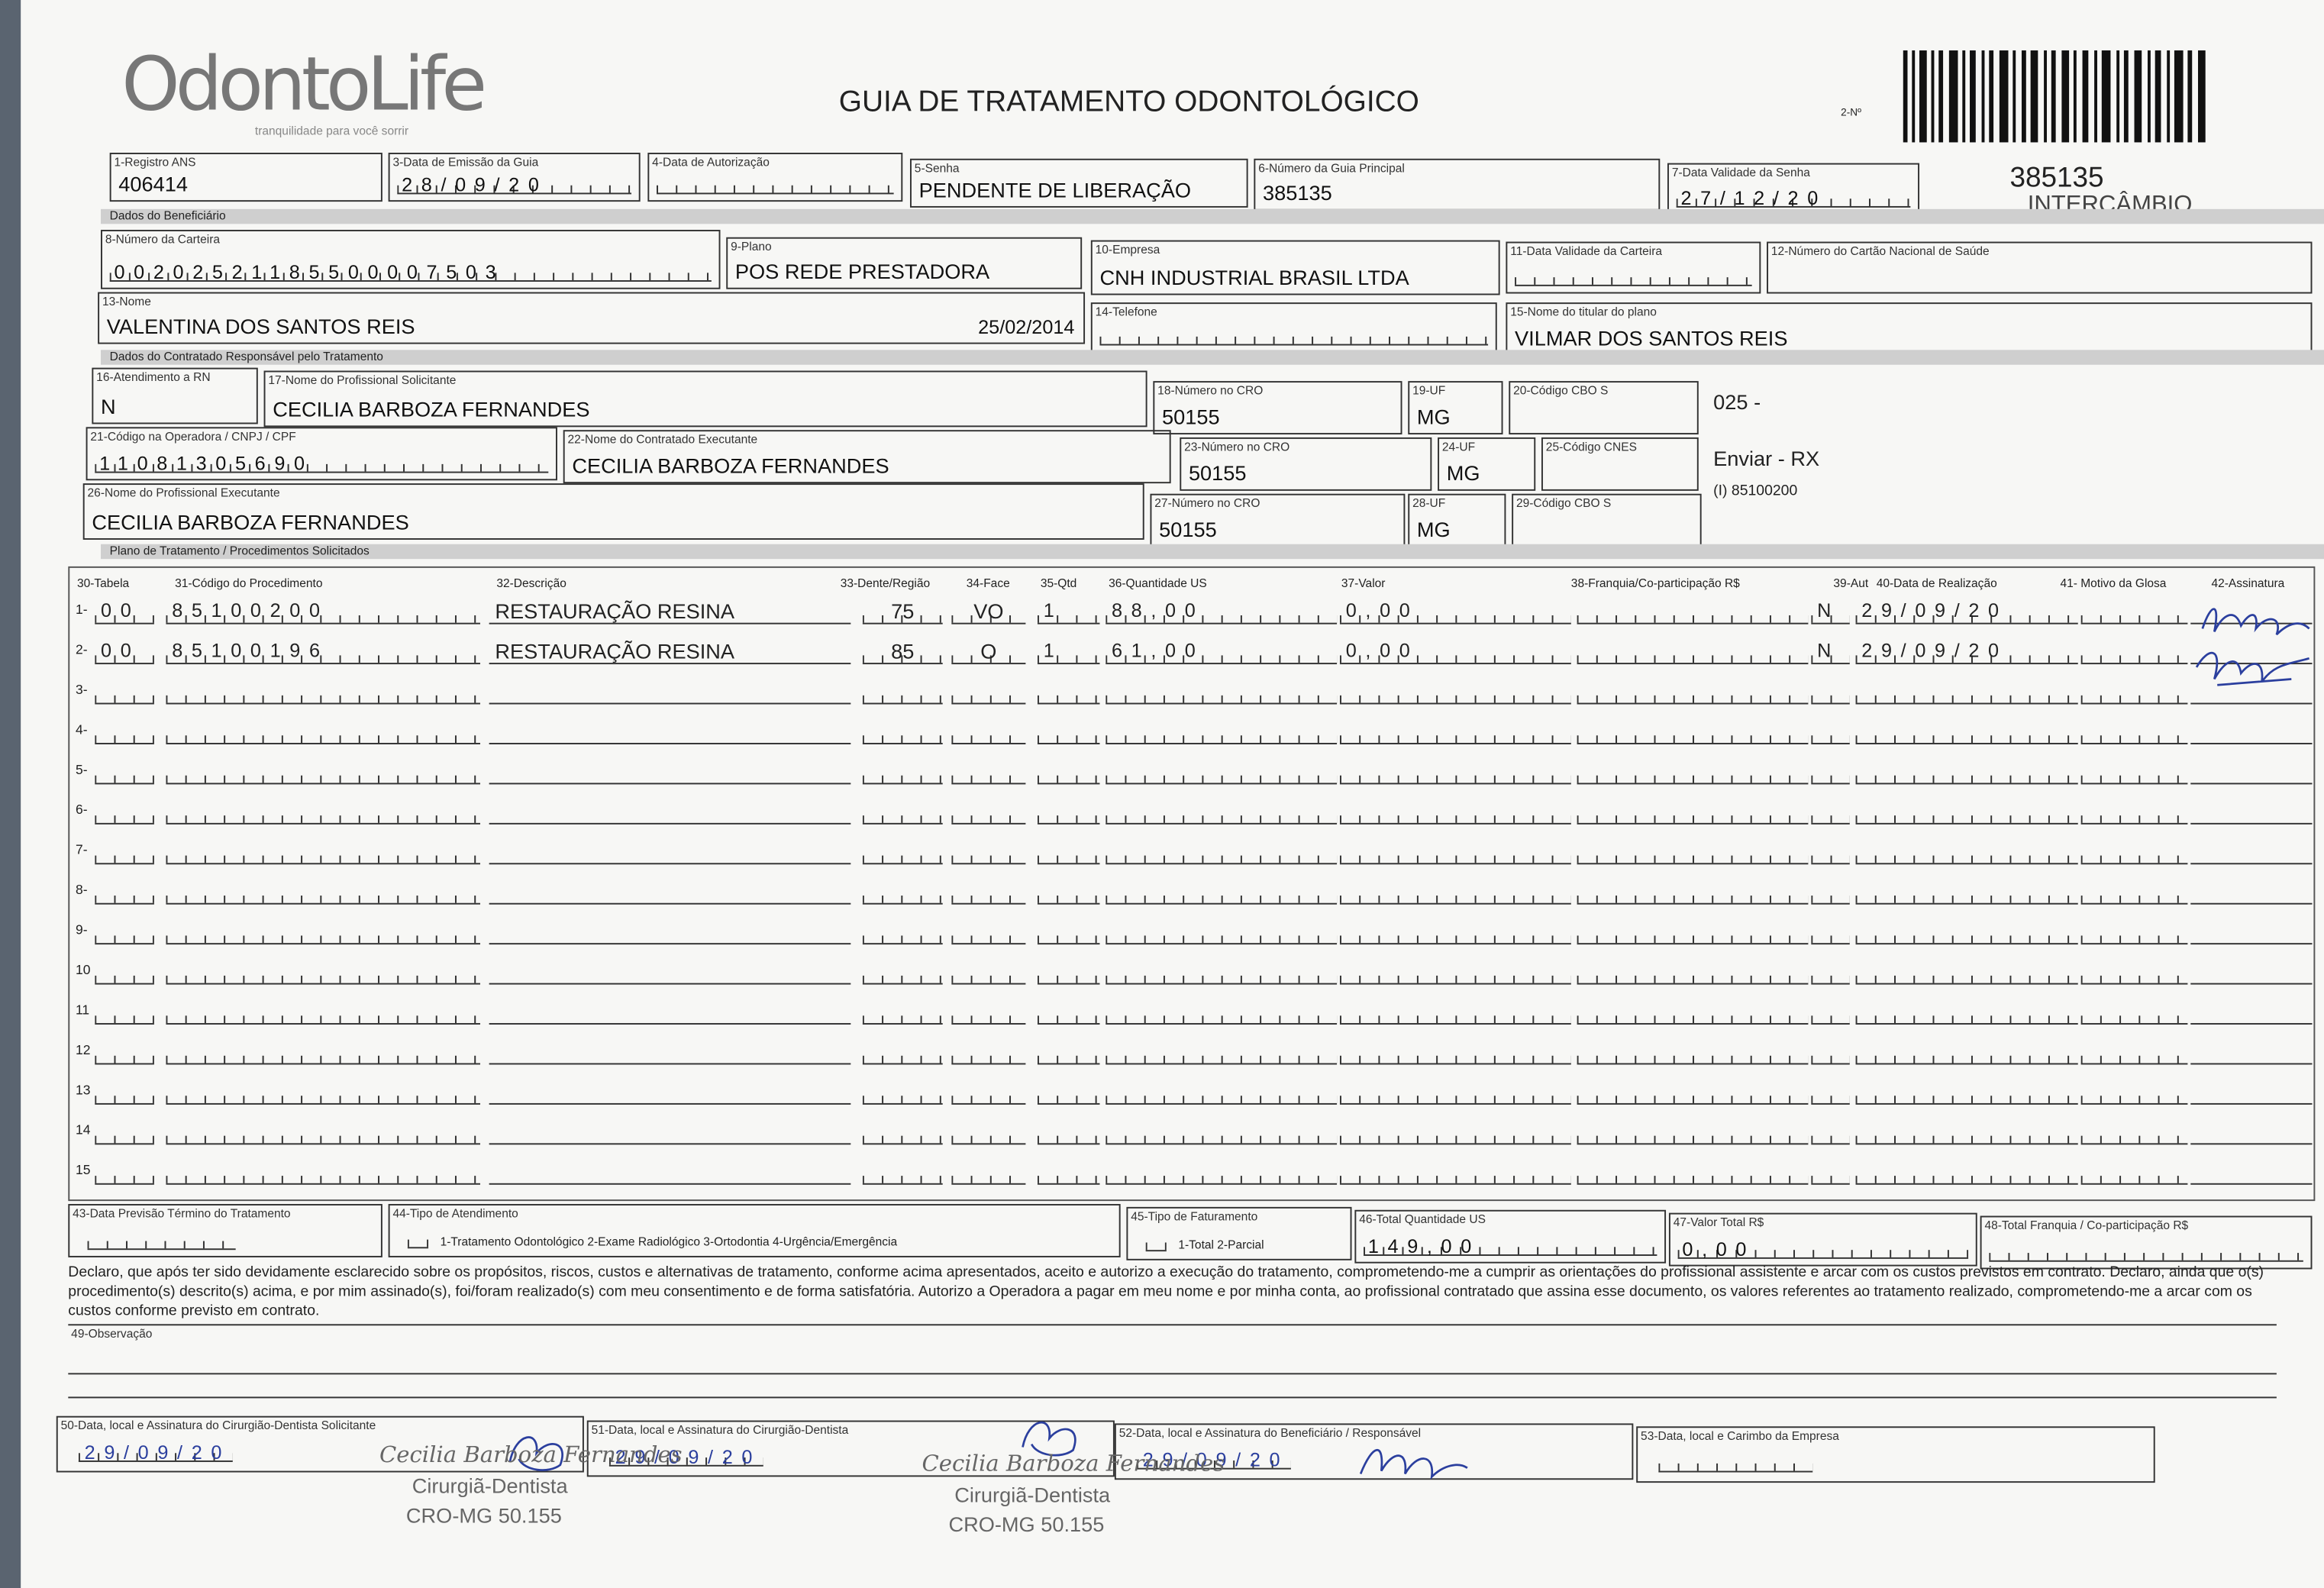  What do you see at coordinates (1766, 458) in the screenshot?
I see `field-note: Enviar - RX` at bounding box center [1766, 458].